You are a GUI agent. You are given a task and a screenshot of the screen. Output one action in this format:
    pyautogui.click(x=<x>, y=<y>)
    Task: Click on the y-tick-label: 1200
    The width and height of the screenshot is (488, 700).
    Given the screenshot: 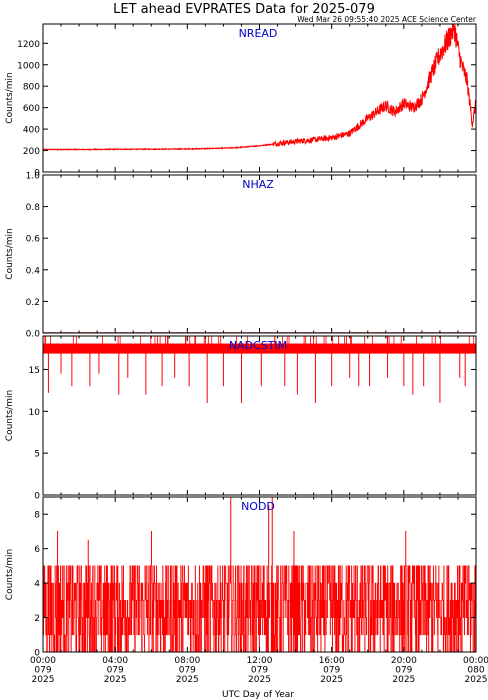 What is the action you would take?
    pyautogui.click(x=28, y=45)
    